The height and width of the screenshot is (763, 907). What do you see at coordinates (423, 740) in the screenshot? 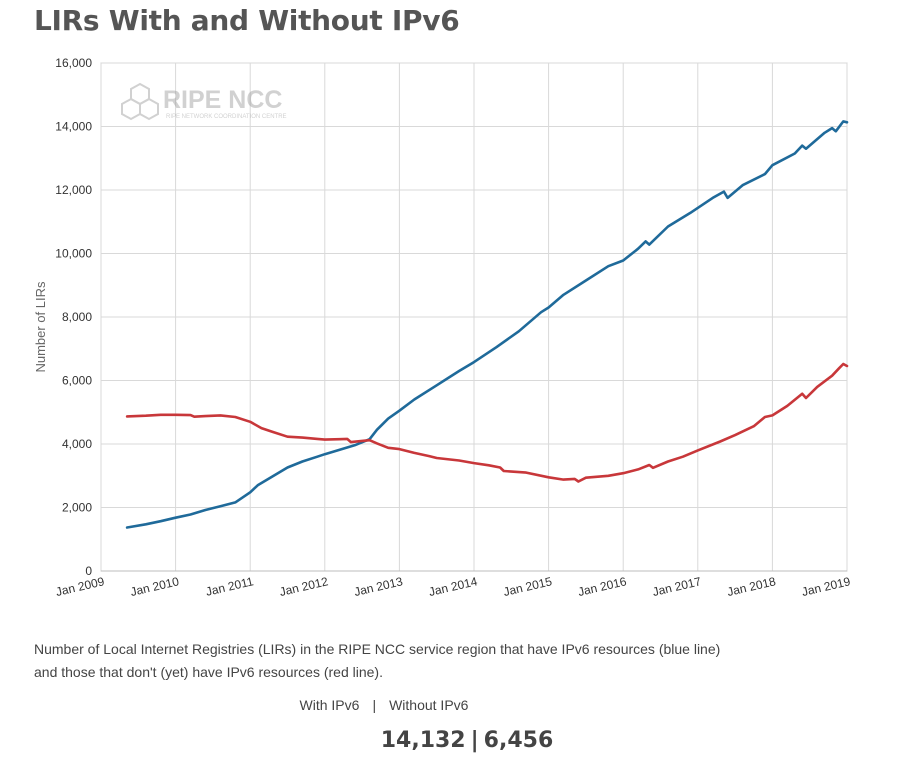
I see `with-ipv6-value: 14,132` at bounding box center [423, 740].